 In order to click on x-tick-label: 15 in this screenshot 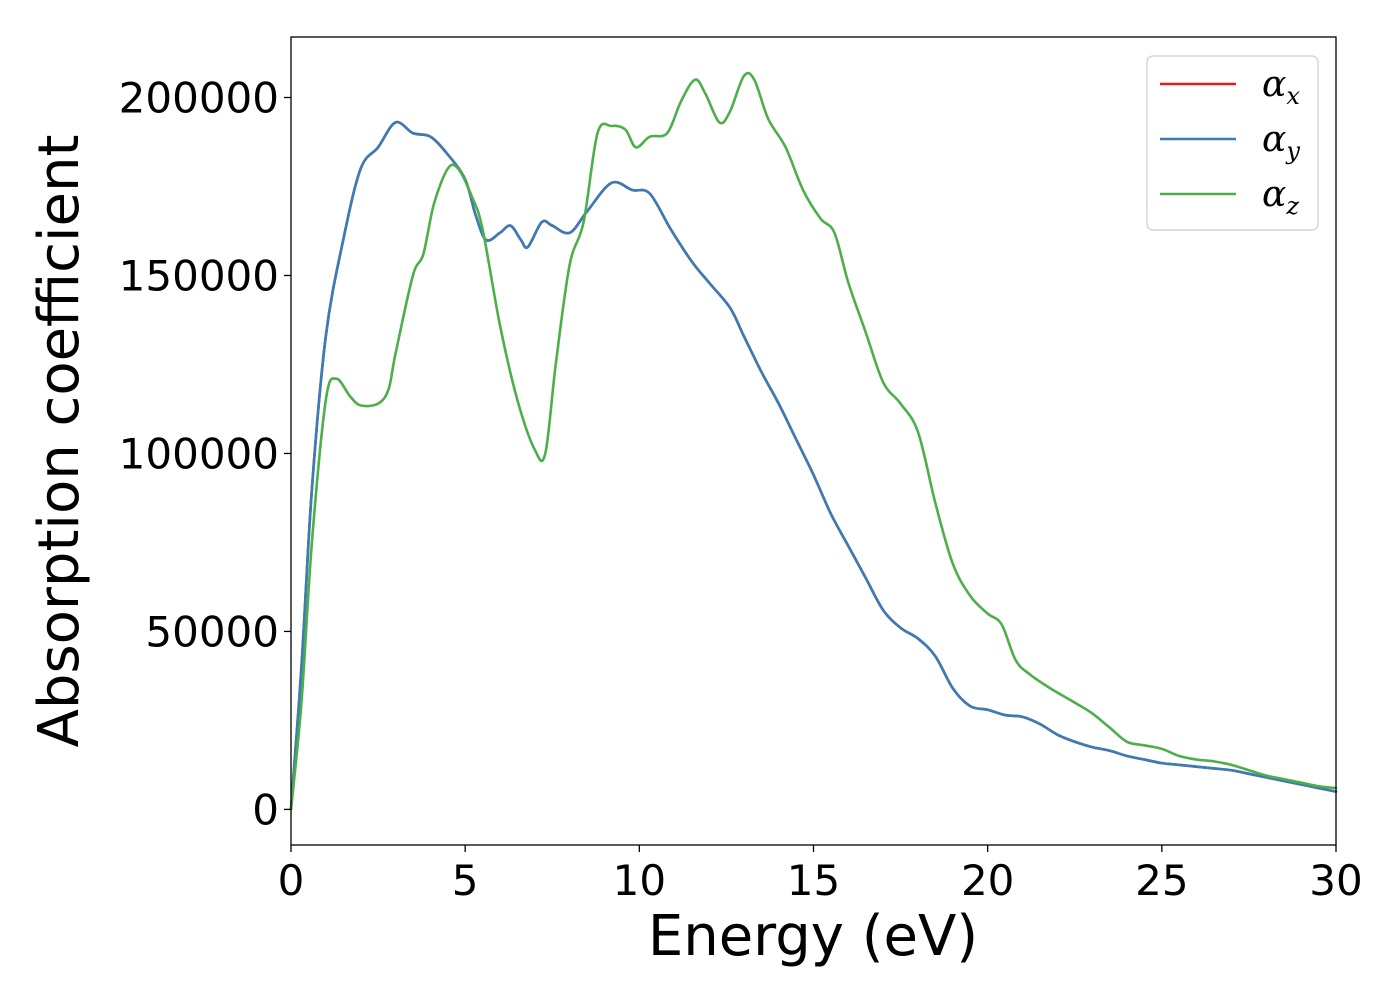, I will do `click(813, 880)`.